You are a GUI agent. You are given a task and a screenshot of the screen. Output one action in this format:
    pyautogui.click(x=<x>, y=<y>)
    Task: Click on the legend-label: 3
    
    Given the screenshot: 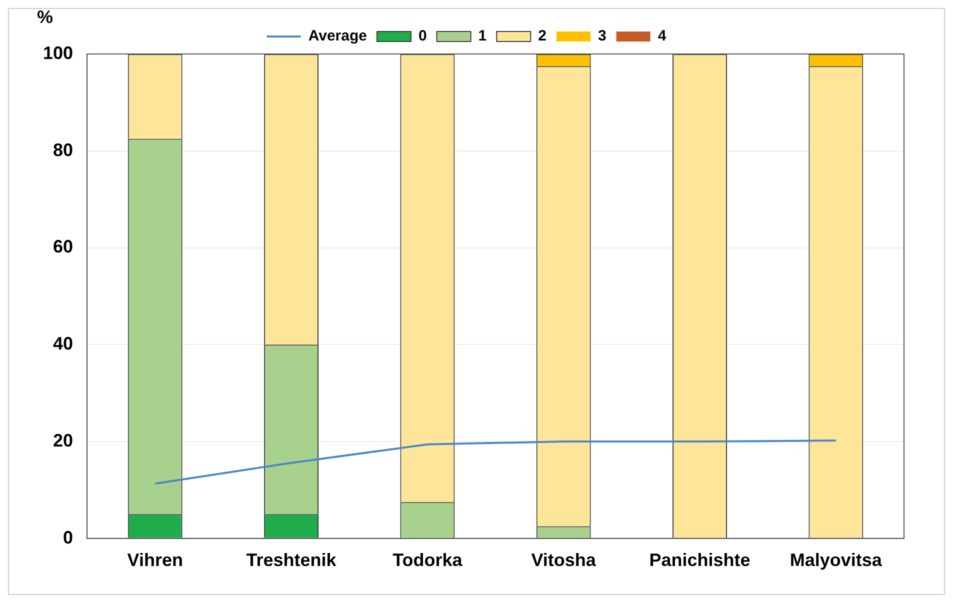 What is the action you would take?
    pyautogui.click(x=602, y=36)
    